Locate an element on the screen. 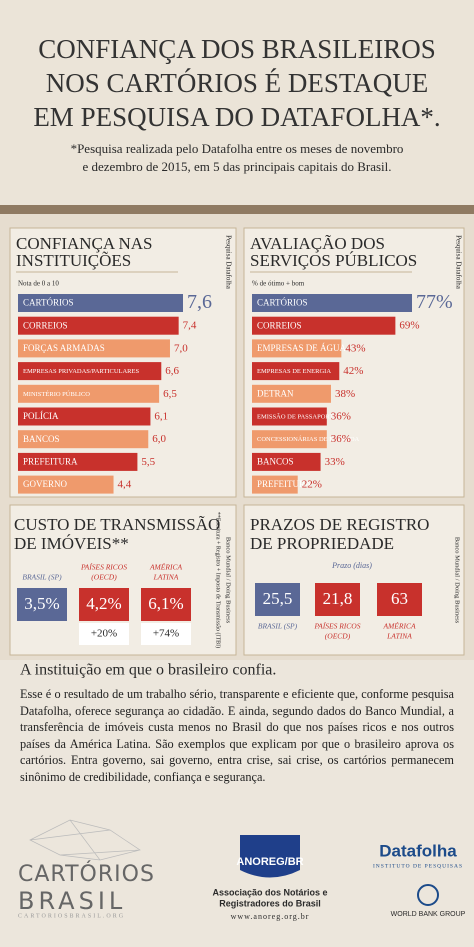 The image size is (474, 947). value-label: 6,6 is located at coordinates (172, 371).